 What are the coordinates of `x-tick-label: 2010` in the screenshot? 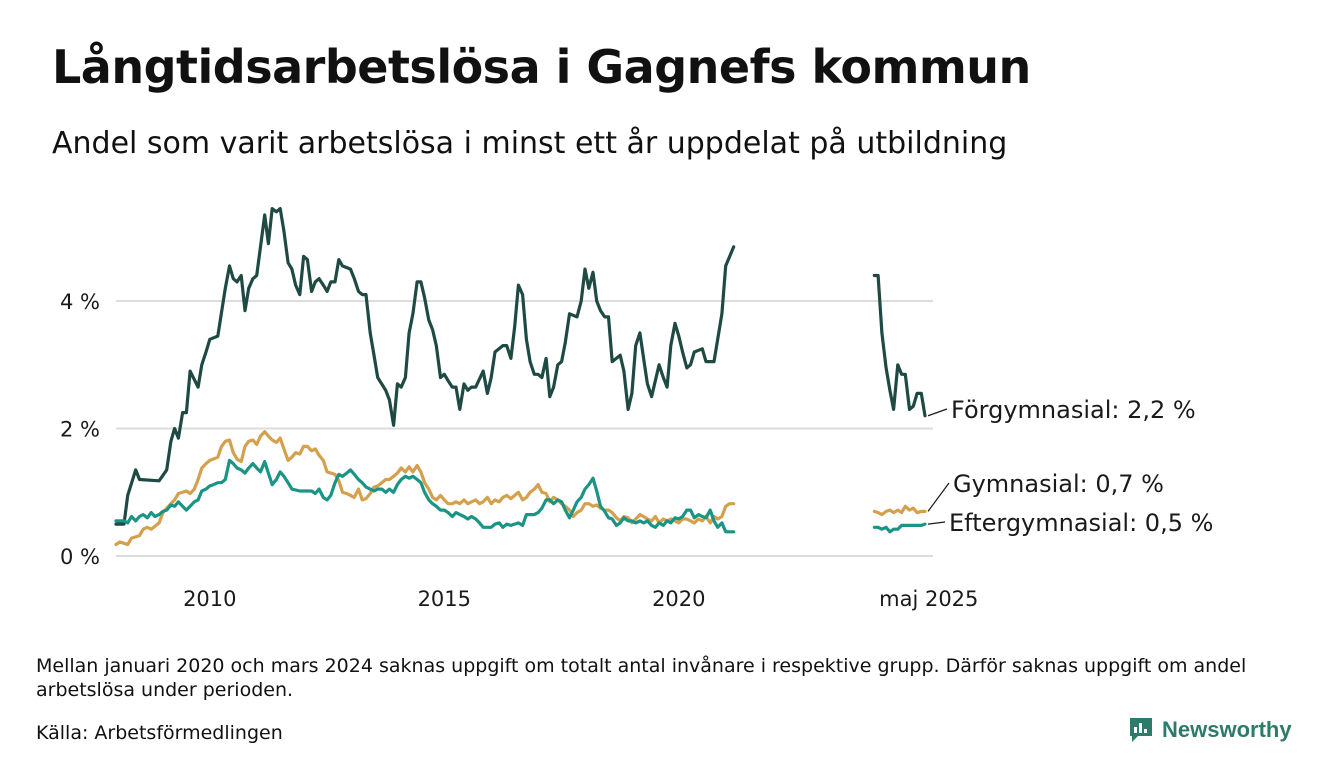 It's located at (209, 599).